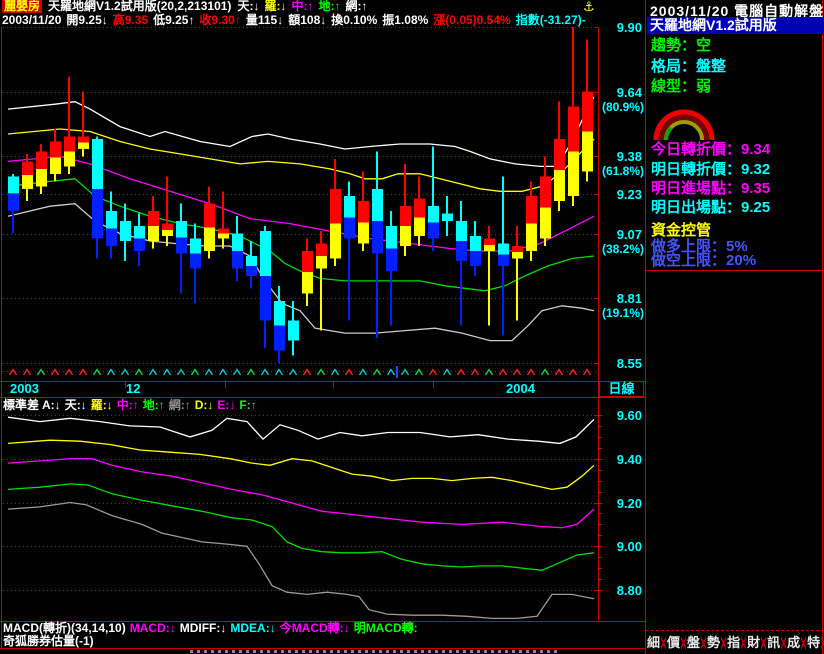 The width and height of the screenshot is (824, 654). I want to click on quote-item: 收9.30↑, so click(220, 20).